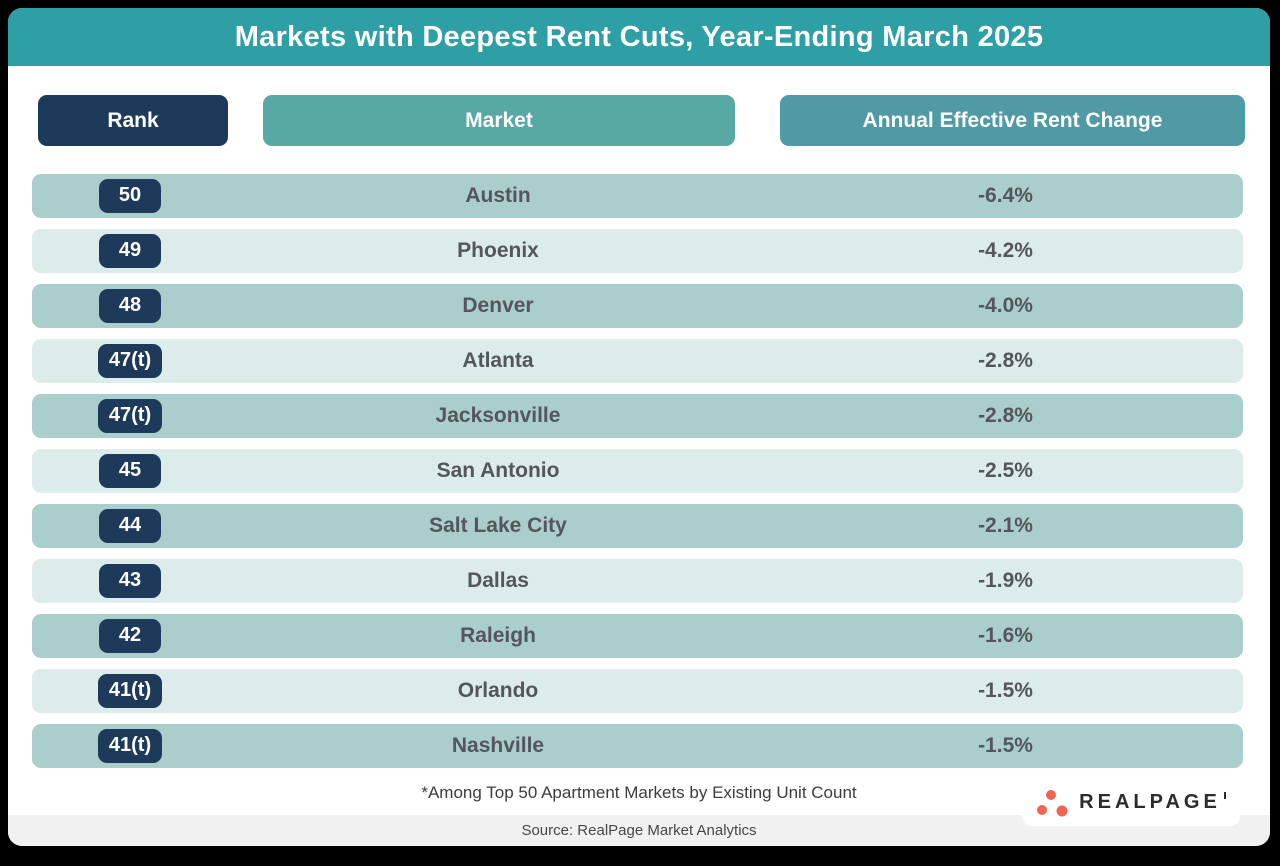  What do you see at coordinates (1005, 580) in the screenshot?
I see `rent-change-value: -1.9%` at bounding box center [1005, 580].